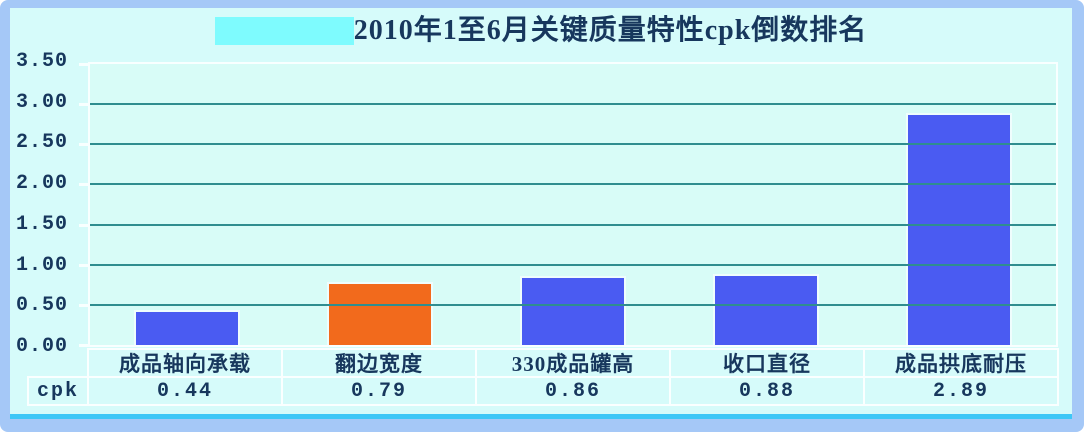  What do you see at coordinates (573, 363) in the screenshot?
I see `category-label: 330成品罐高` at bounding box center [573, 363].